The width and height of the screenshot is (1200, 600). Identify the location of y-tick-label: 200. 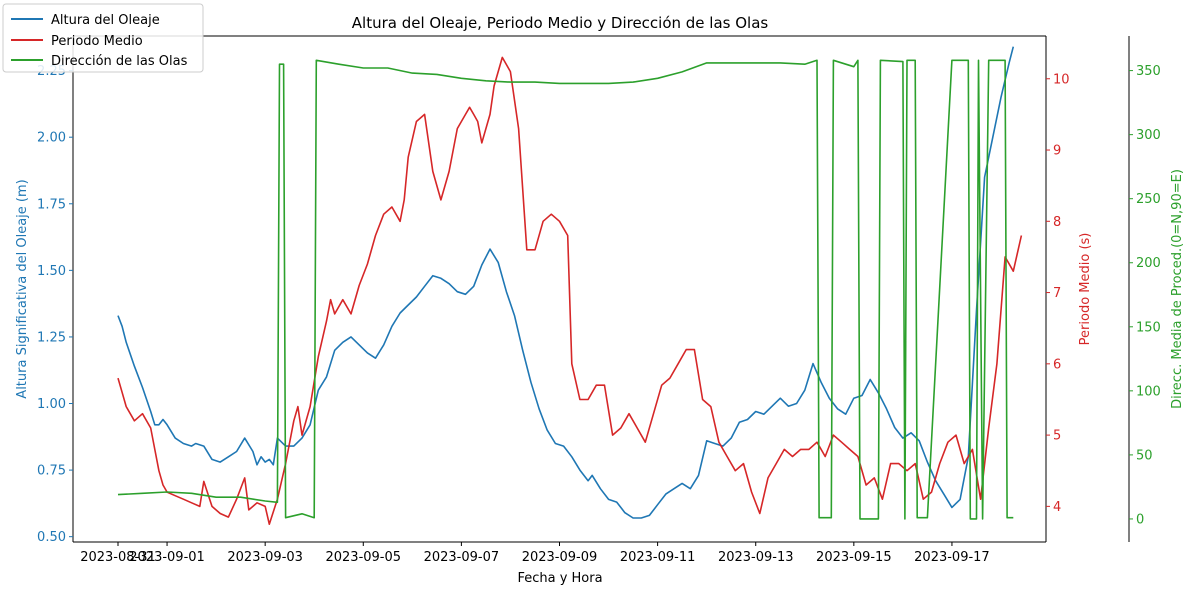
(1148, 263).